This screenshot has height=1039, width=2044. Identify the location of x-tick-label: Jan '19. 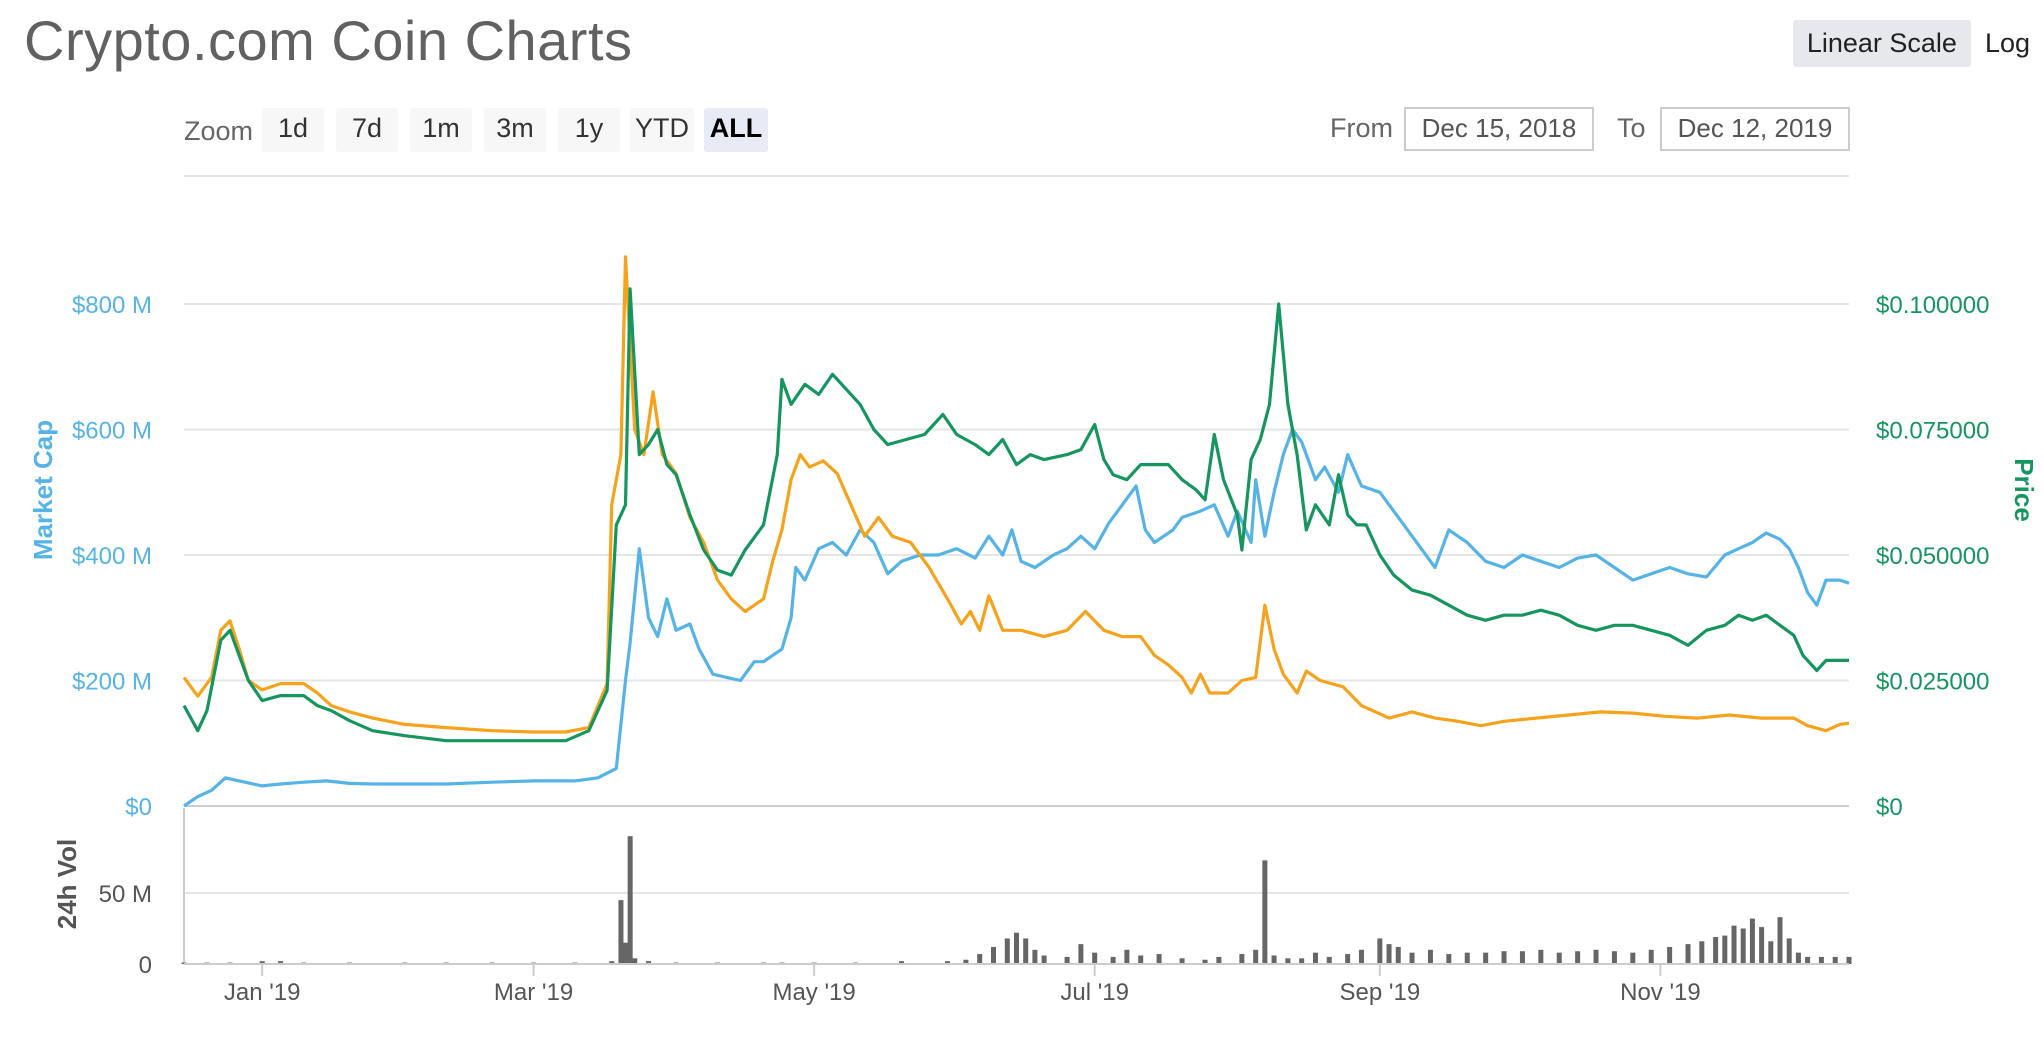
(262, 992).